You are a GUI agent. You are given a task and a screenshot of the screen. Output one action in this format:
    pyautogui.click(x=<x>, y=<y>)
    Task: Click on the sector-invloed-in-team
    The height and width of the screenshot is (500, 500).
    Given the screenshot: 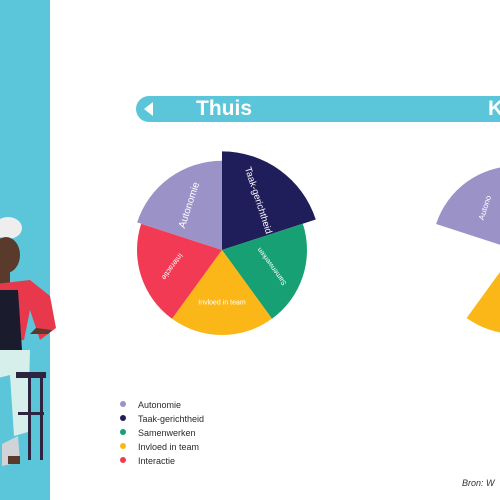 What is the action you would take?
    pyautogui.click(x=222, y=293)
    